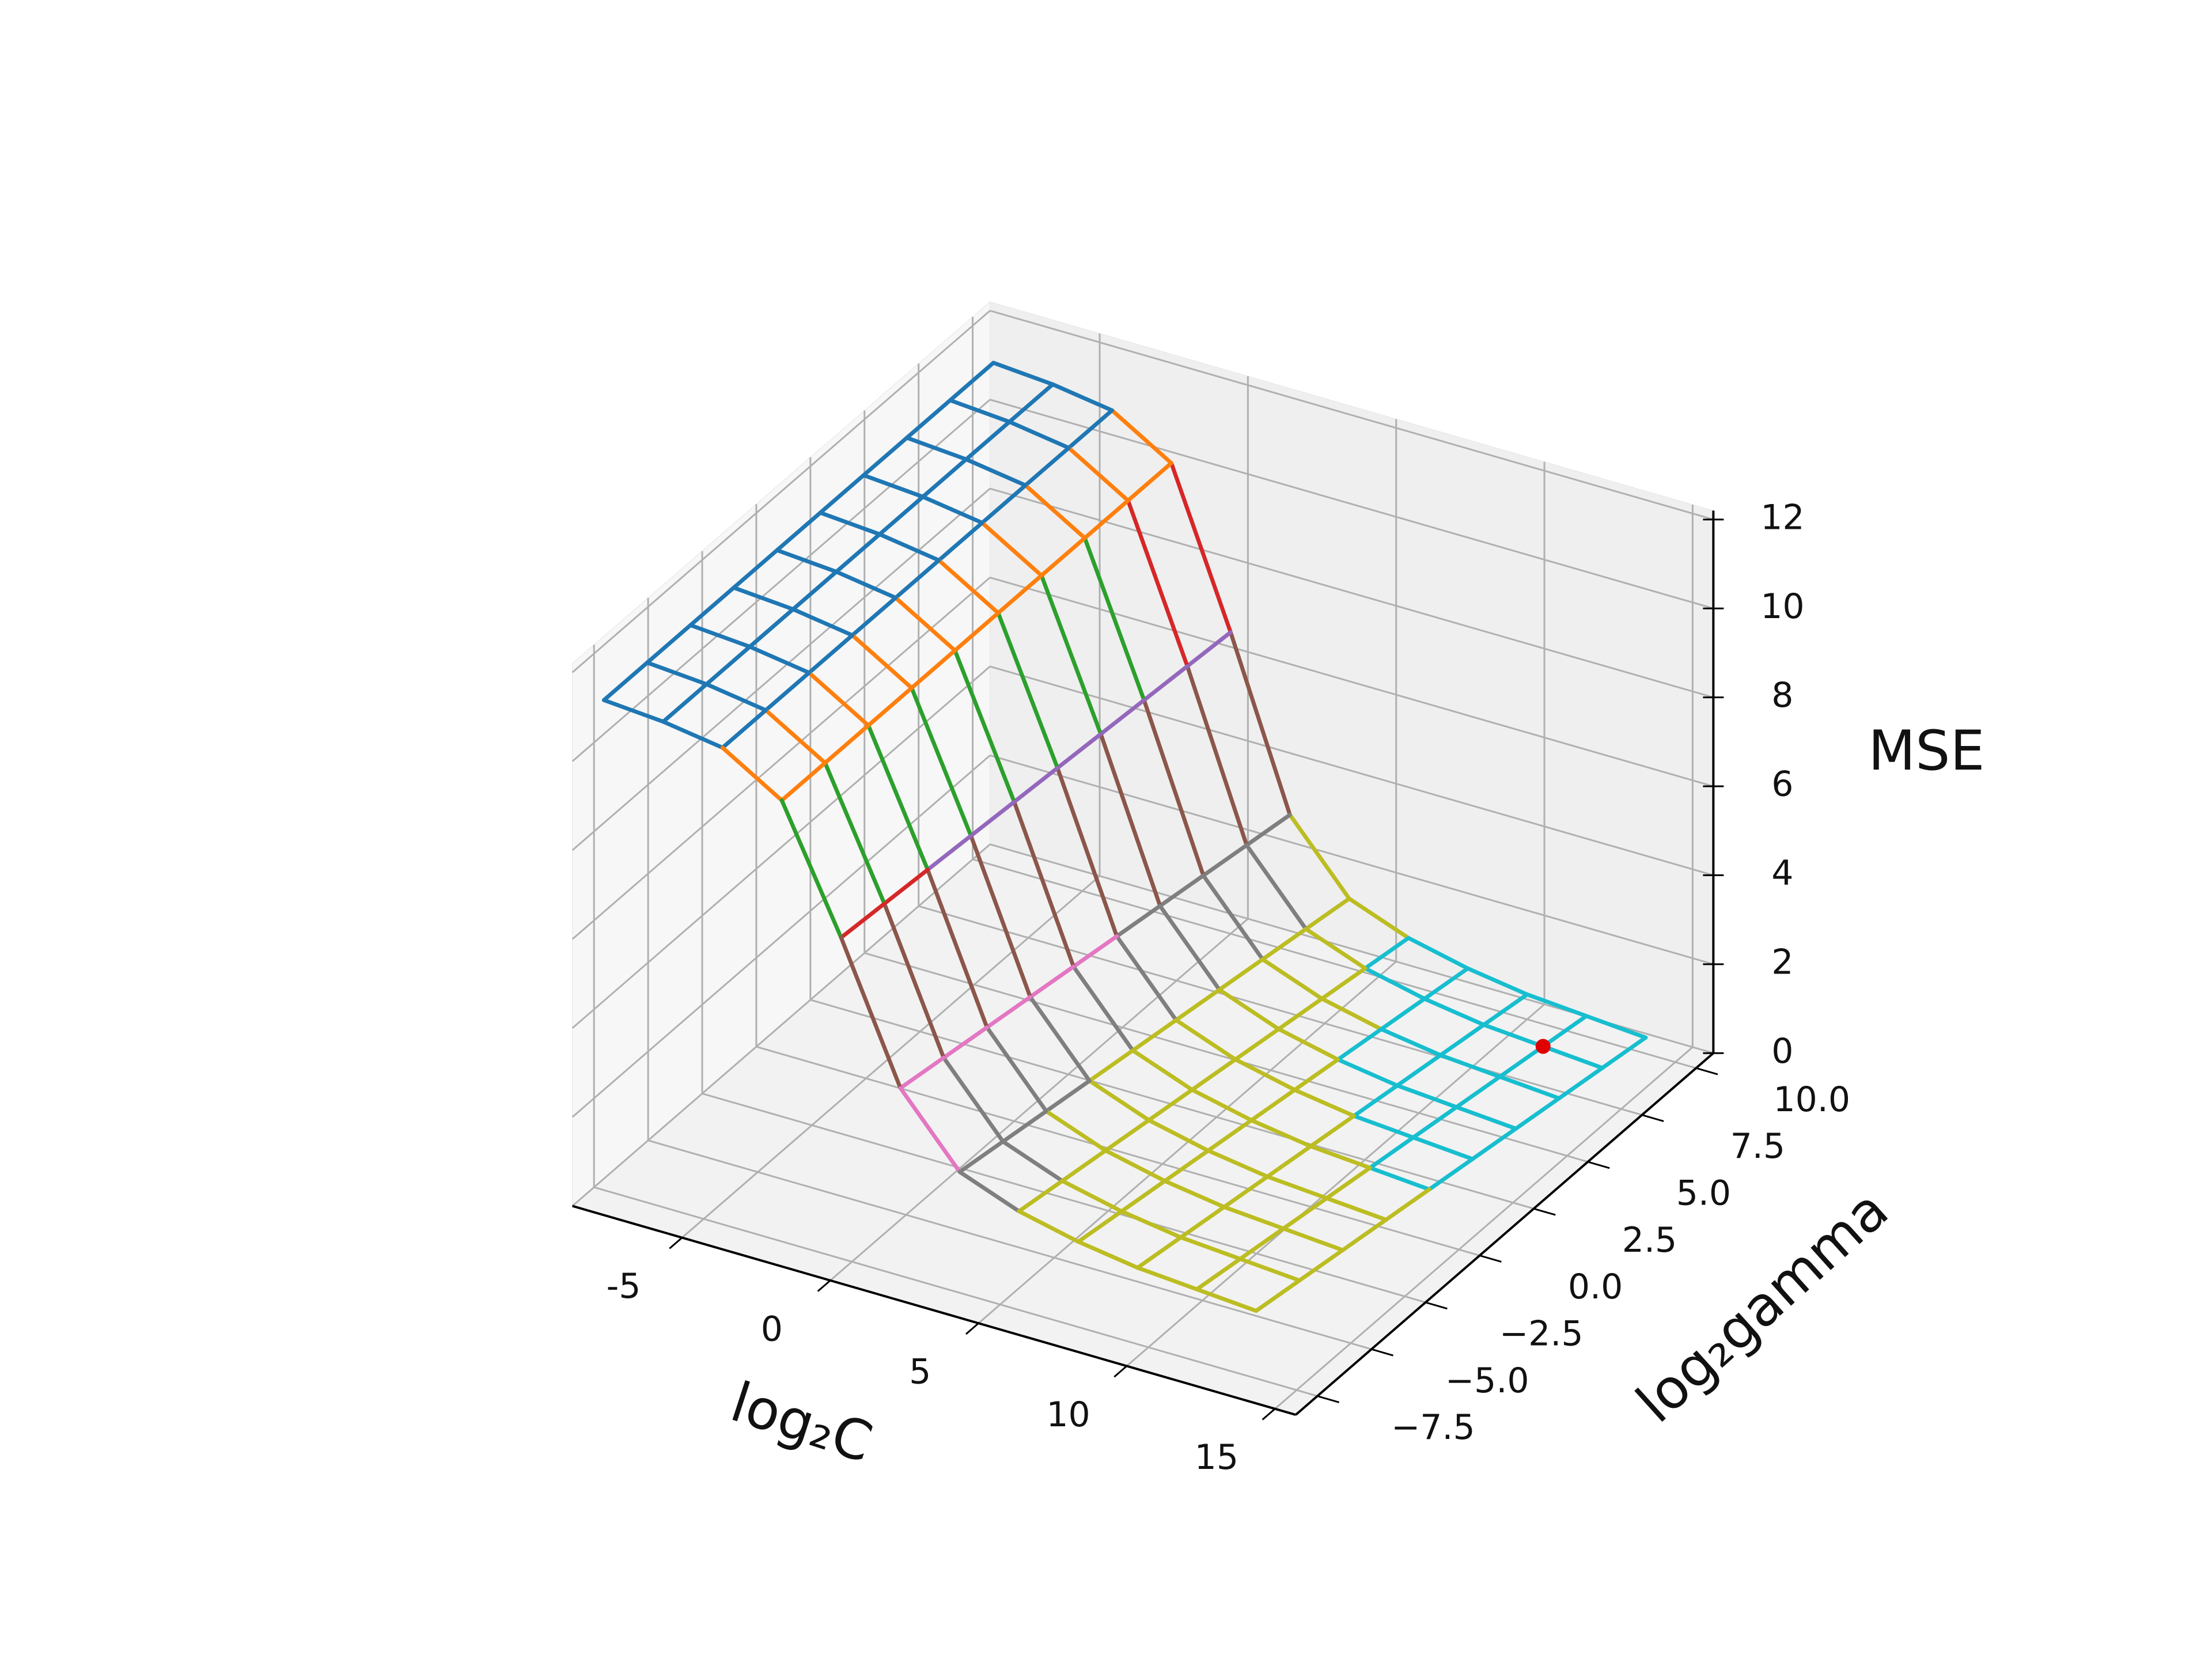  What do you see at coordinates (1703, 1193) in the screenshot?
I see `y-tick-label: 5.0` at bounding box center [1703, 1193].